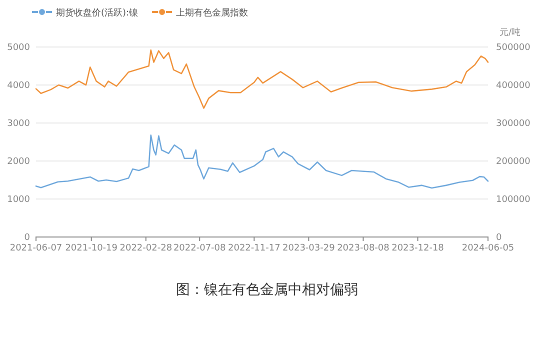 The width and height of the screenshot is (534, 344). I want to click on y-tick-label: 3000, so click(18, 123).